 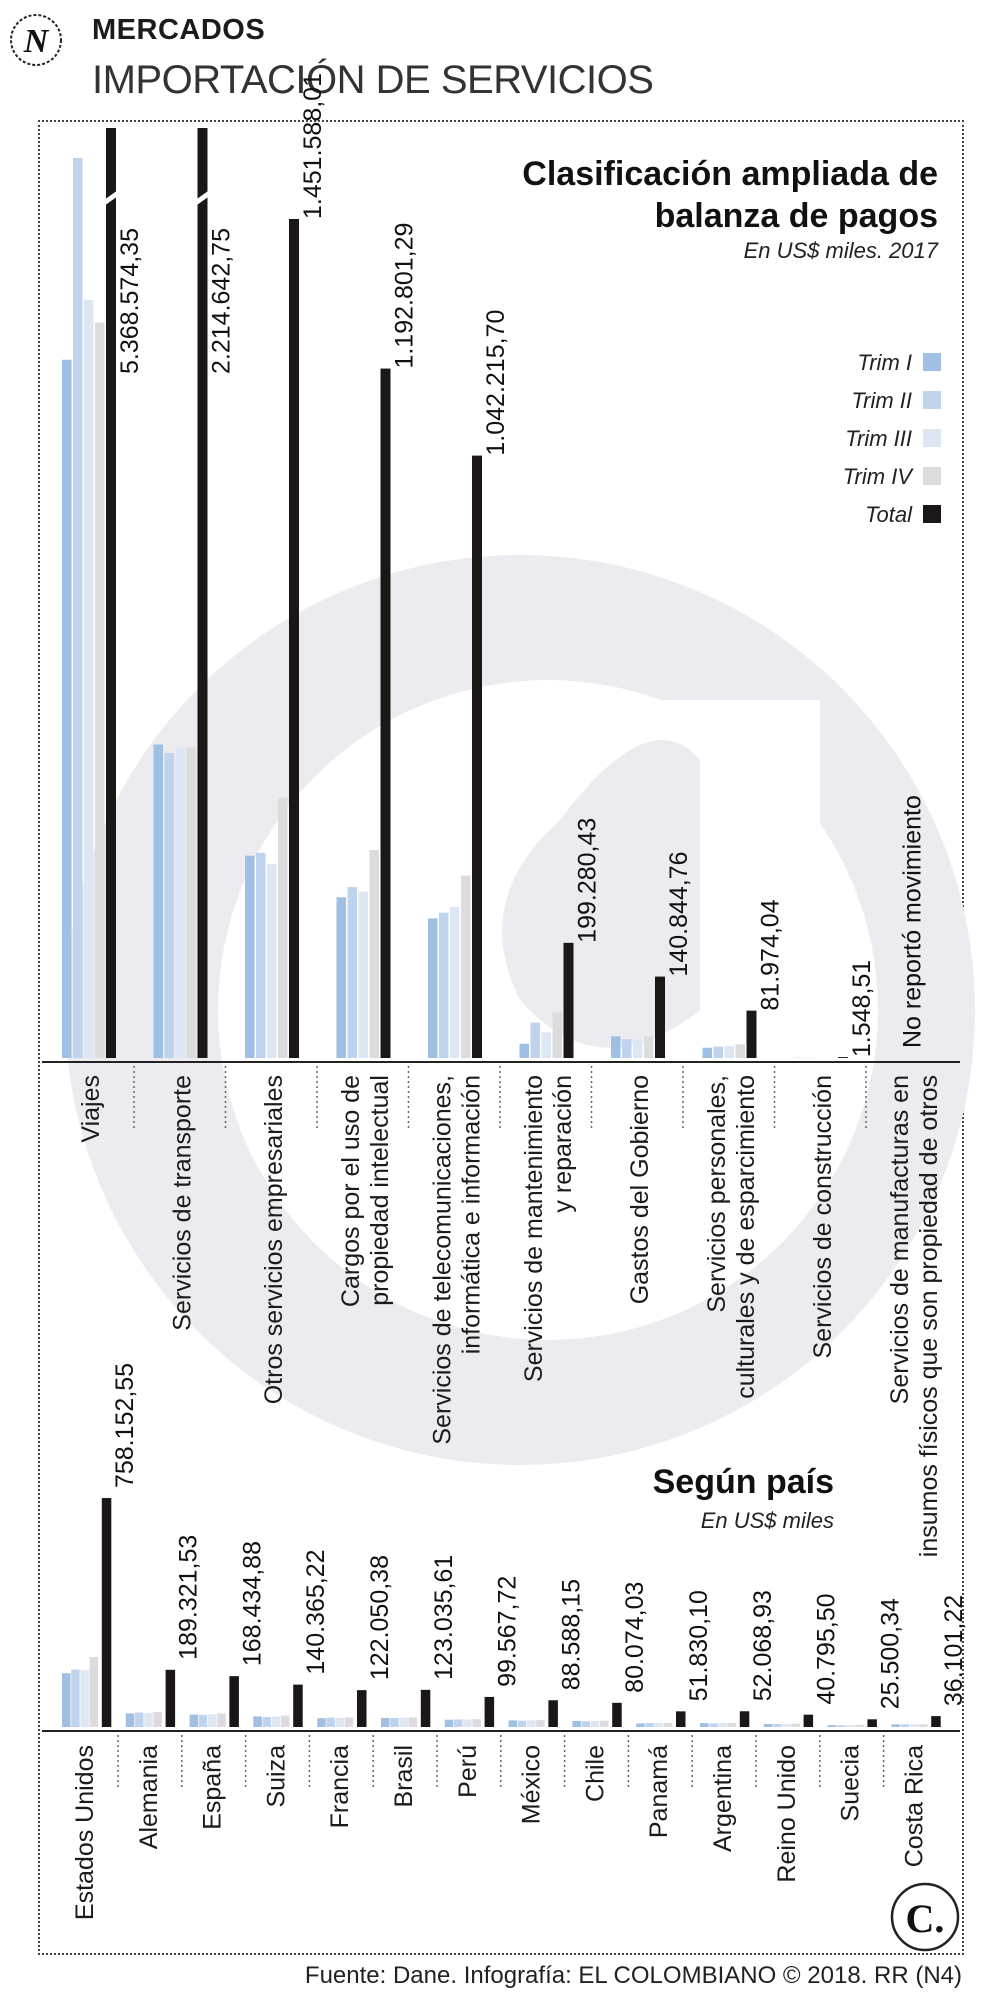 I want to click on chart1-title-line1: Clasificación ampliada de, so click(x=730, y=174).